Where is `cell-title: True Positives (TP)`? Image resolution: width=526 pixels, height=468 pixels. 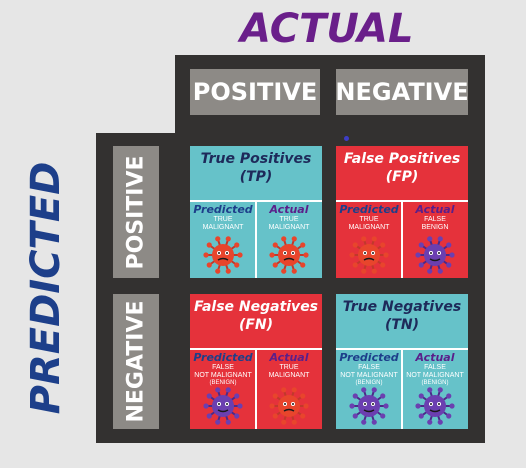
cell-title: True Positives (TP) is located at coordinates (256, 168).